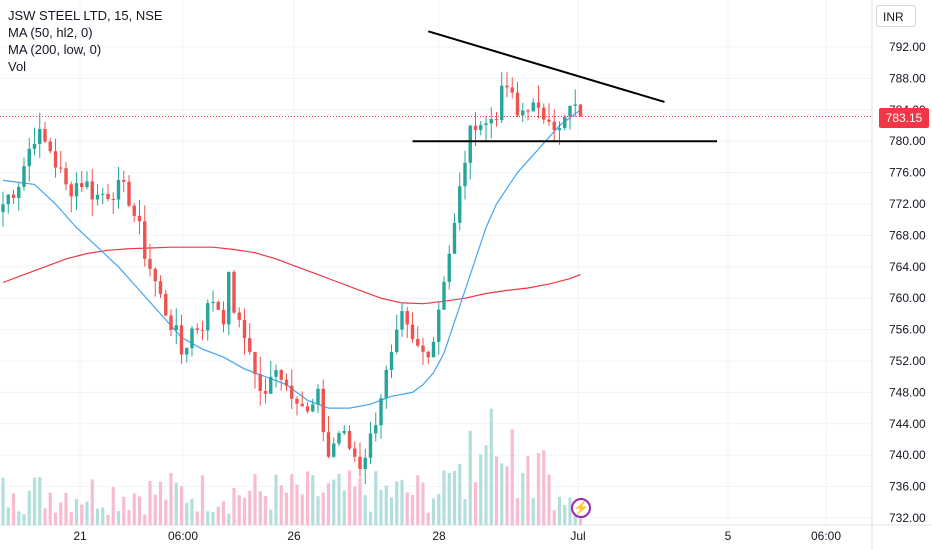  What do you see at coordinates (907, 392) in the screenshot?
I see `y-tick-label: 748.00` at bounding box center [907, 392].